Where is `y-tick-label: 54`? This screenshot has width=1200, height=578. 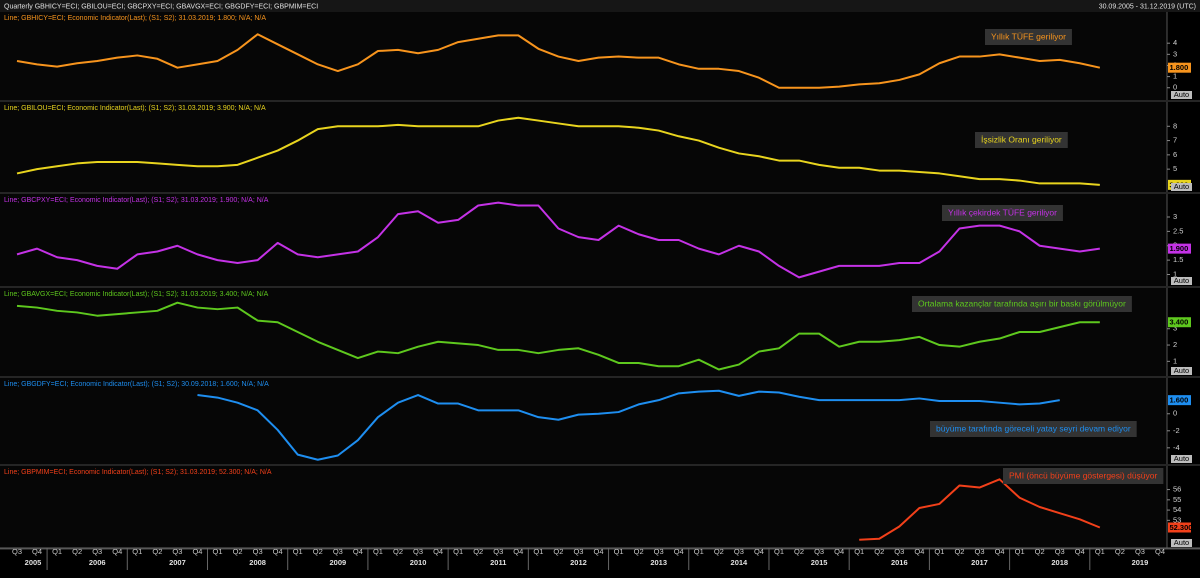
y-tick-label: 54 is located at coordinates (1177, 509).